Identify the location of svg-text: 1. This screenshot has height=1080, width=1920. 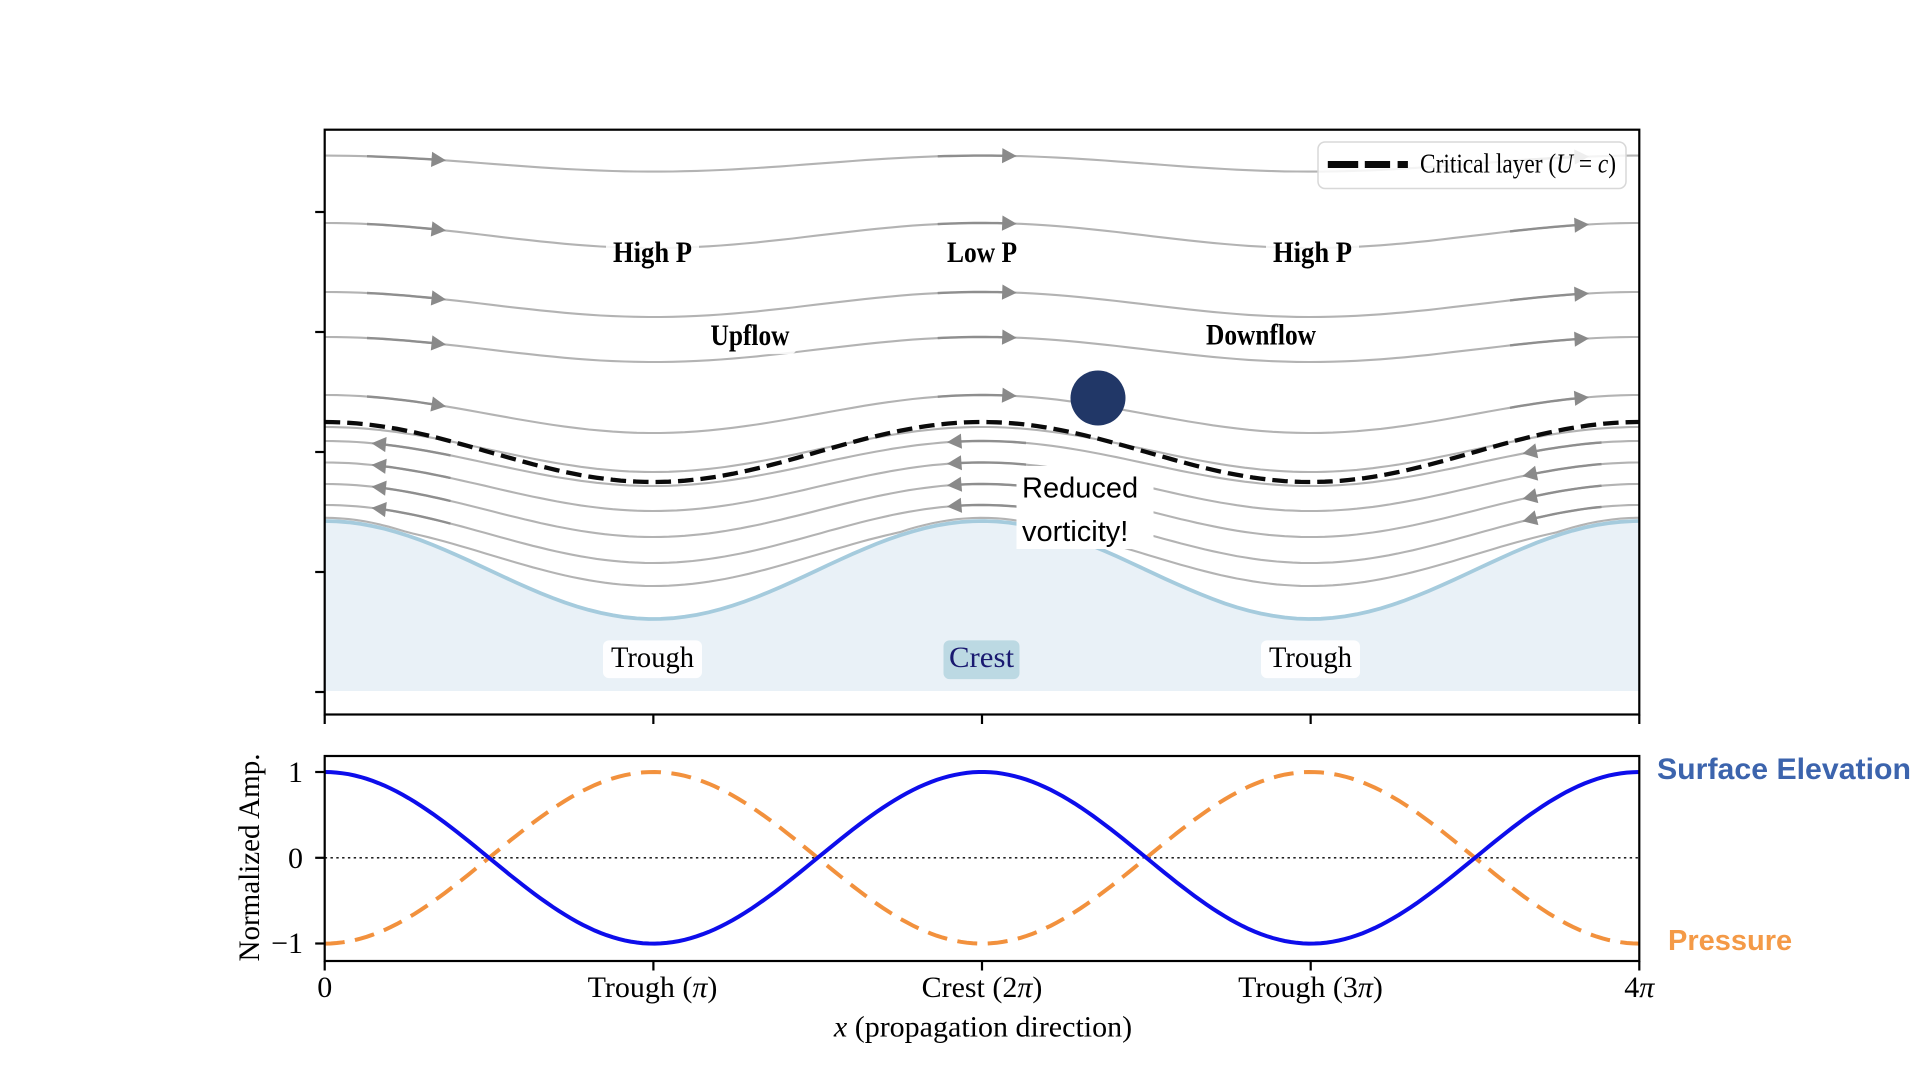
(295, 772).